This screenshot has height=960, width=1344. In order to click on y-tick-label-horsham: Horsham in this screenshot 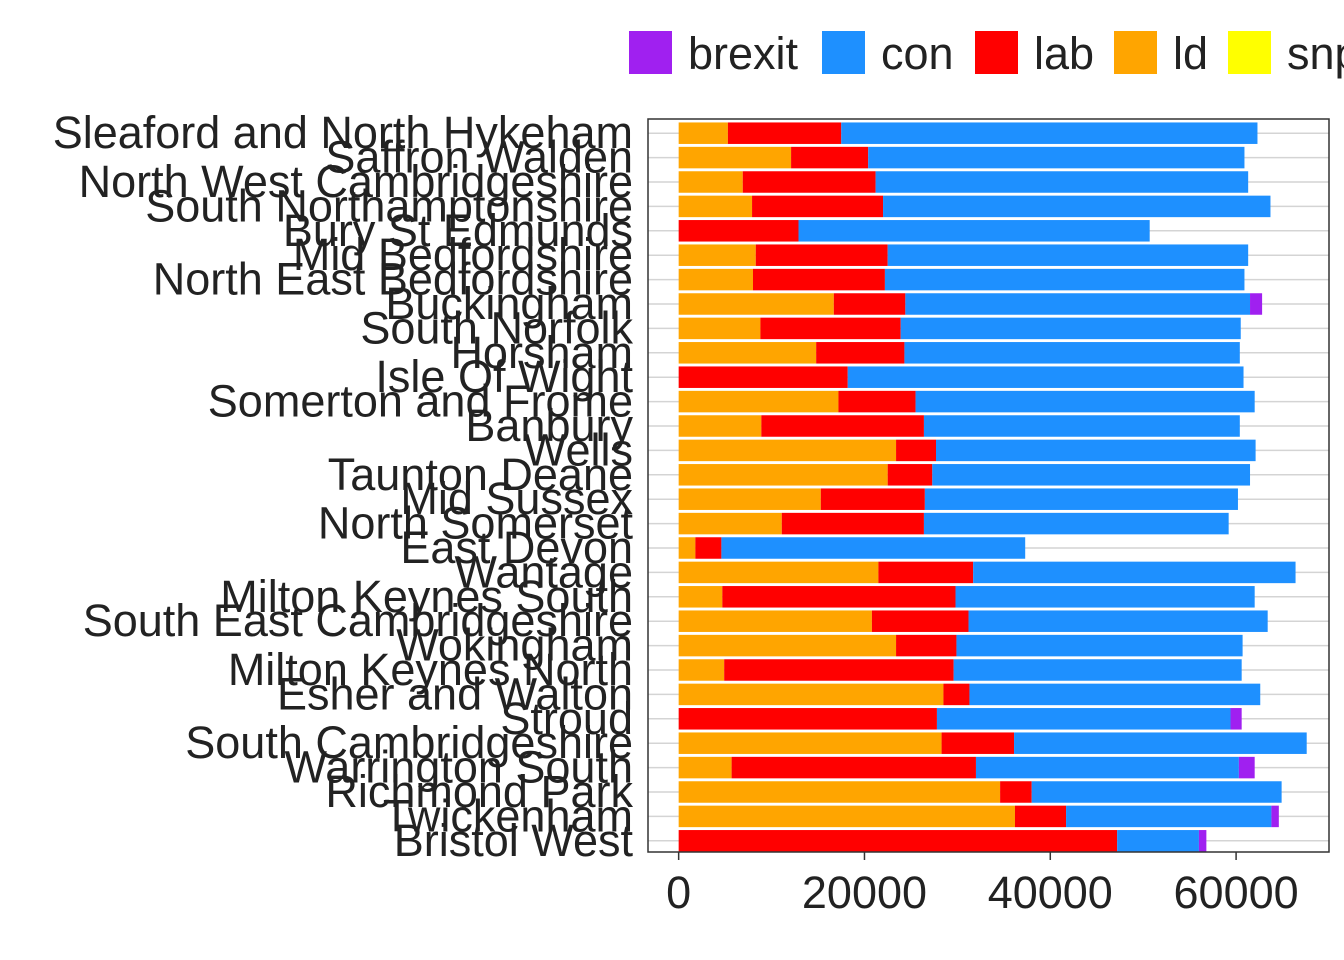, I will do `click(541, 352)`.